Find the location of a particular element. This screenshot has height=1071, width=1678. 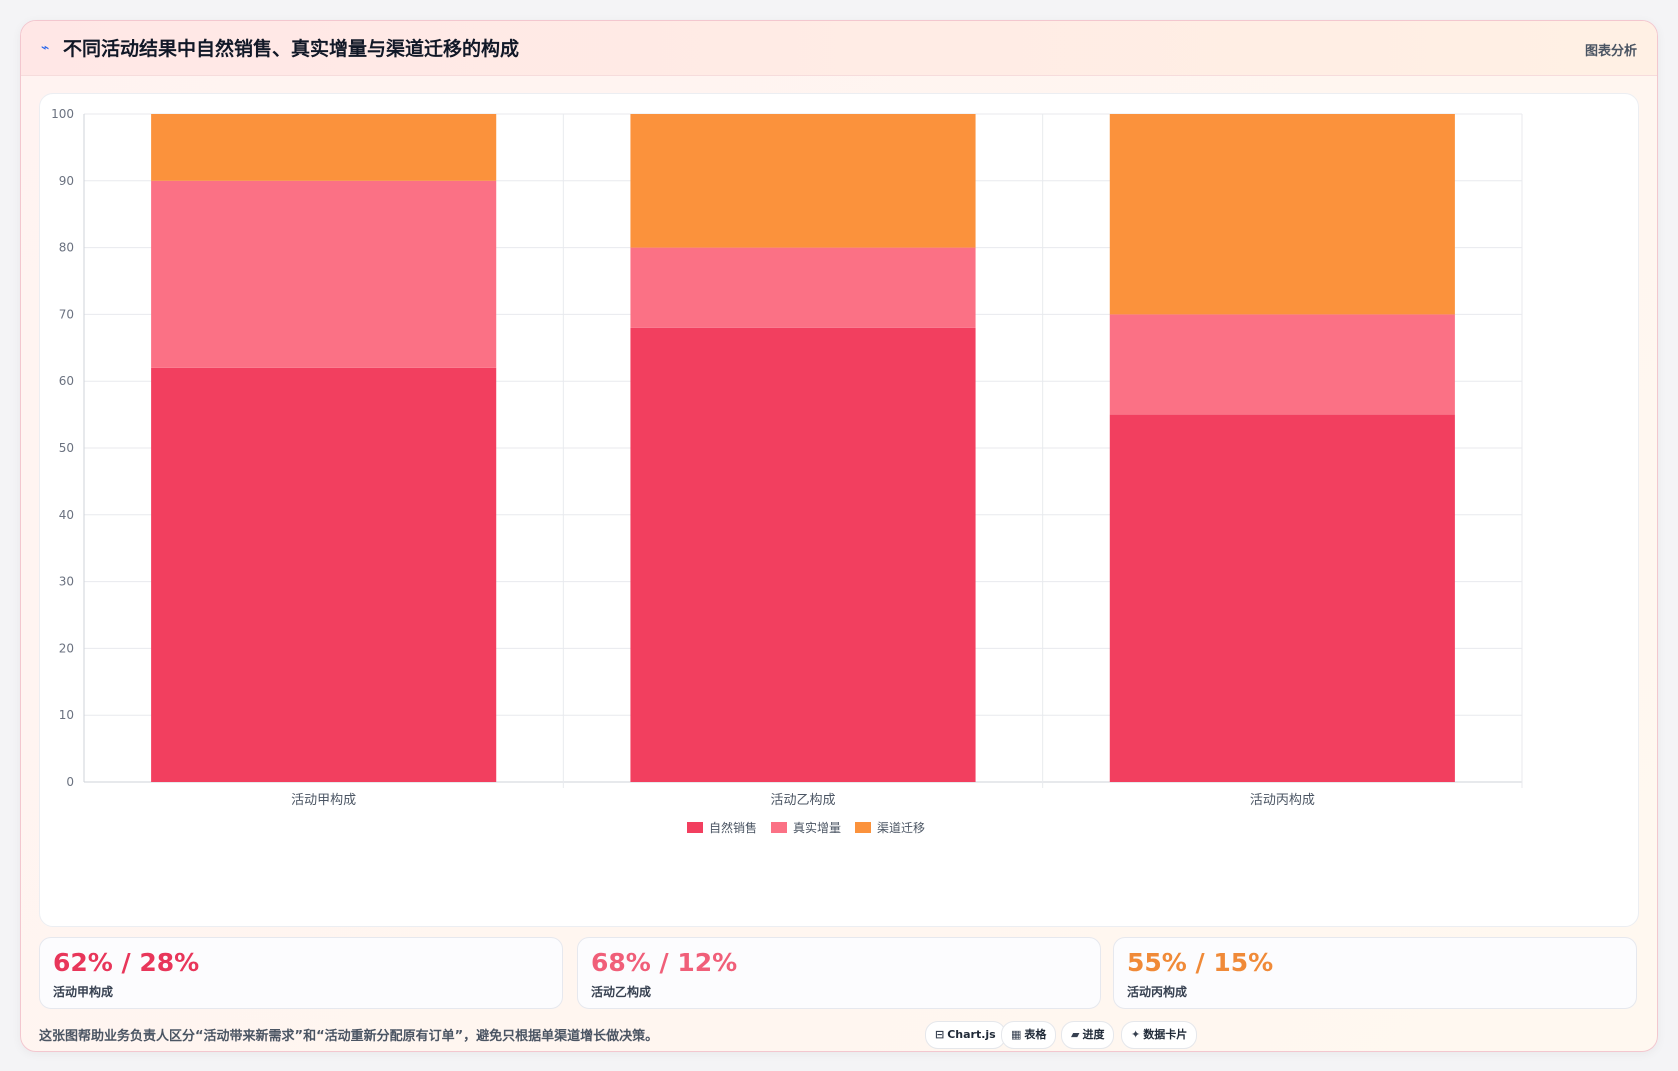

chip-label: 表格 is located at coordinates (1035, 1034).